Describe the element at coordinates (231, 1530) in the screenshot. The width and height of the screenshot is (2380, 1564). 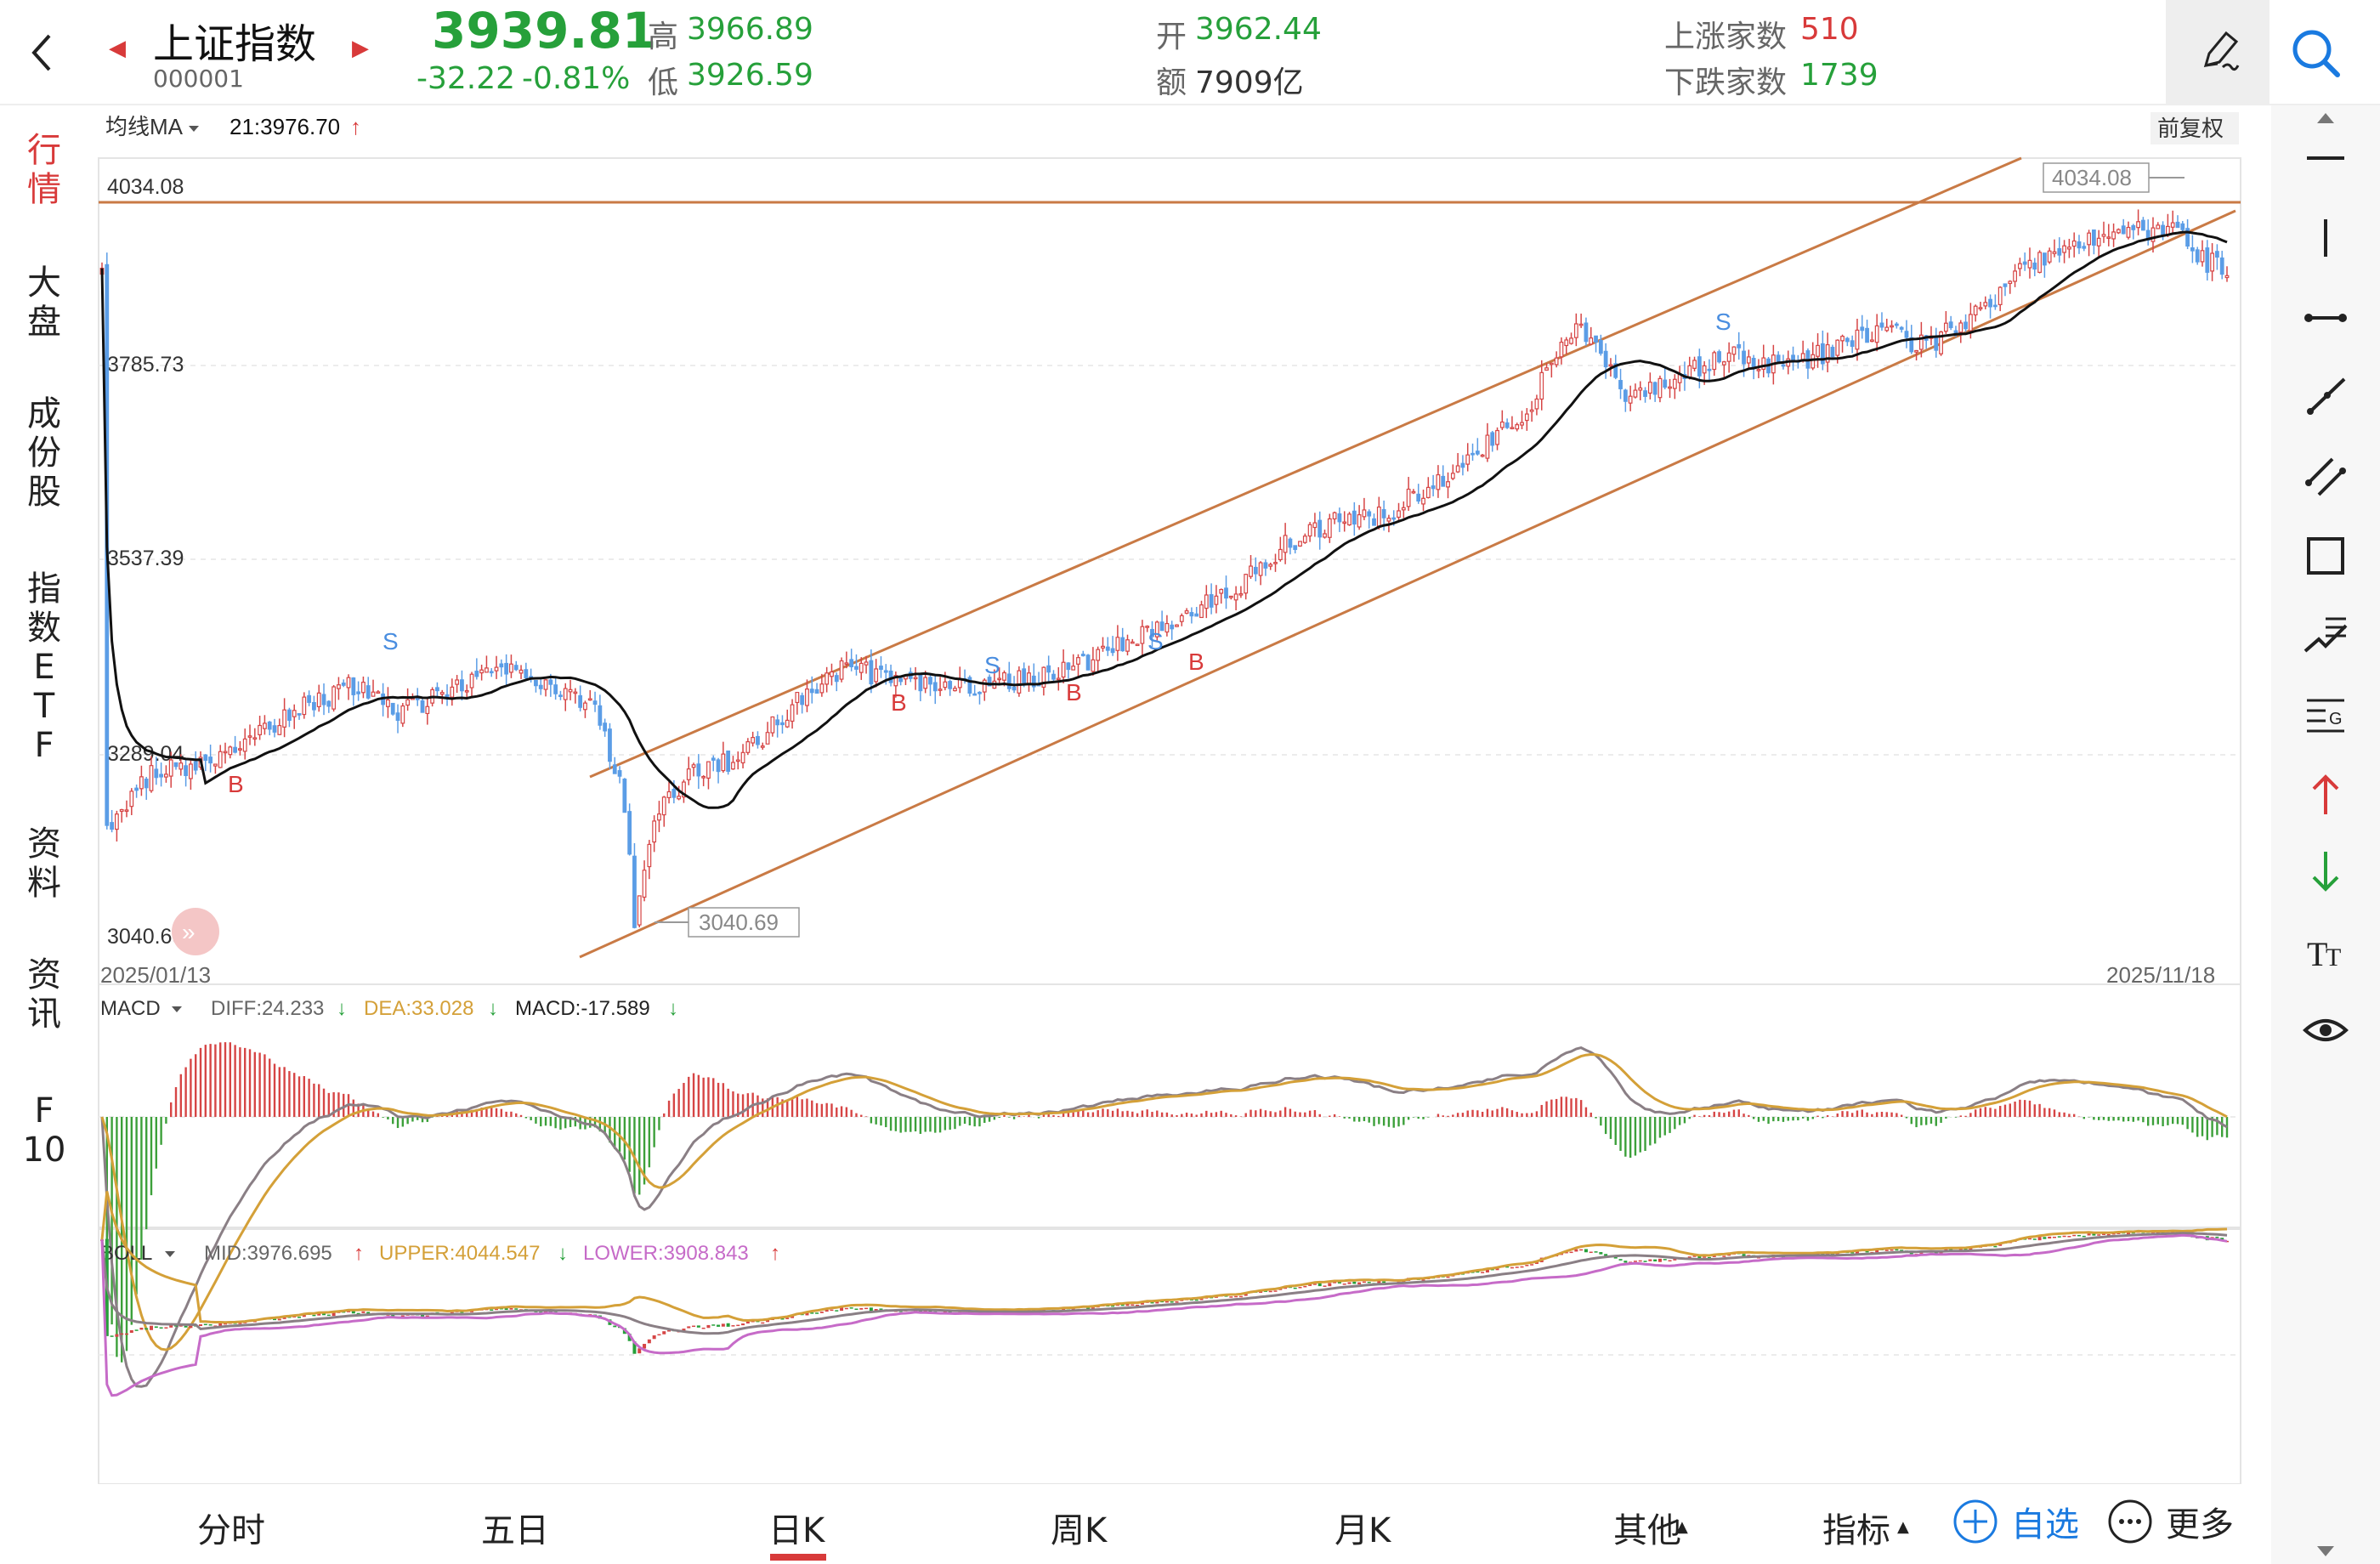
I see `tab-intraday: 分时` at that location.